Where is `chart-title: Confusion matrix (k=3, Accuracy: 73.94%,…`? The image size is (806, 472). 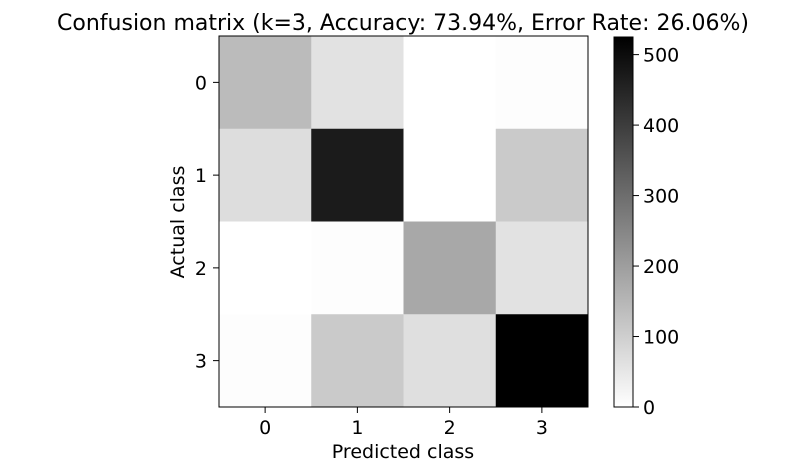
chart-title: Confusion matrix (k=3, Accuracy: 73.94%,… is located at coordinates (403, 23).